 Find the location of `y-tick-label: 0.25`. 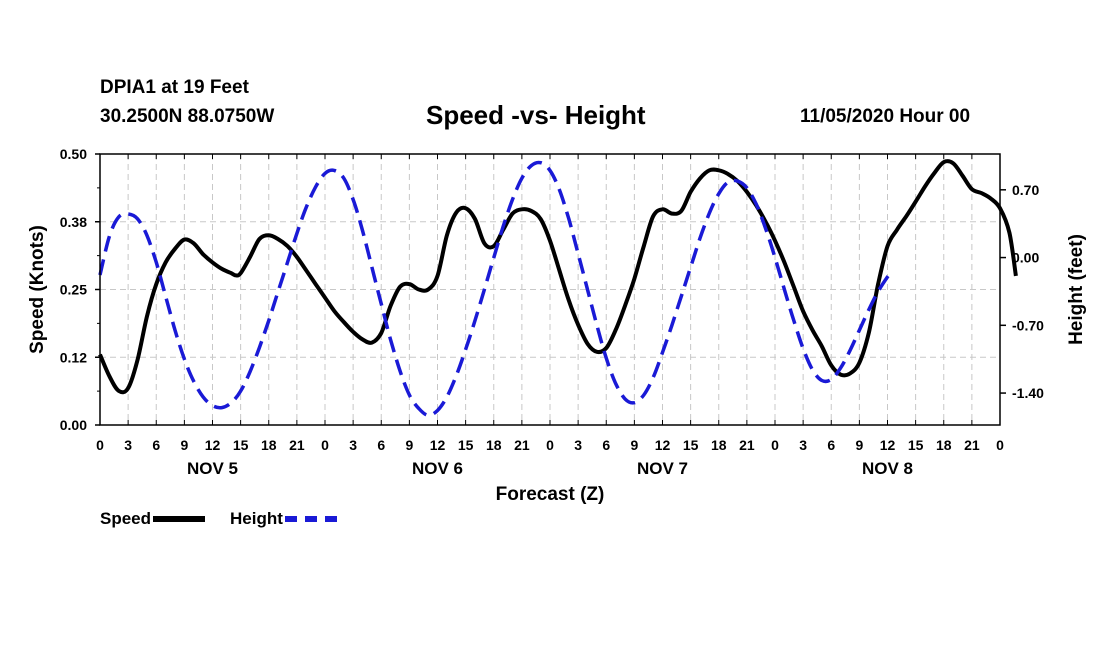

y-tick-label: 0.25 is located at coordinates (73, 290).